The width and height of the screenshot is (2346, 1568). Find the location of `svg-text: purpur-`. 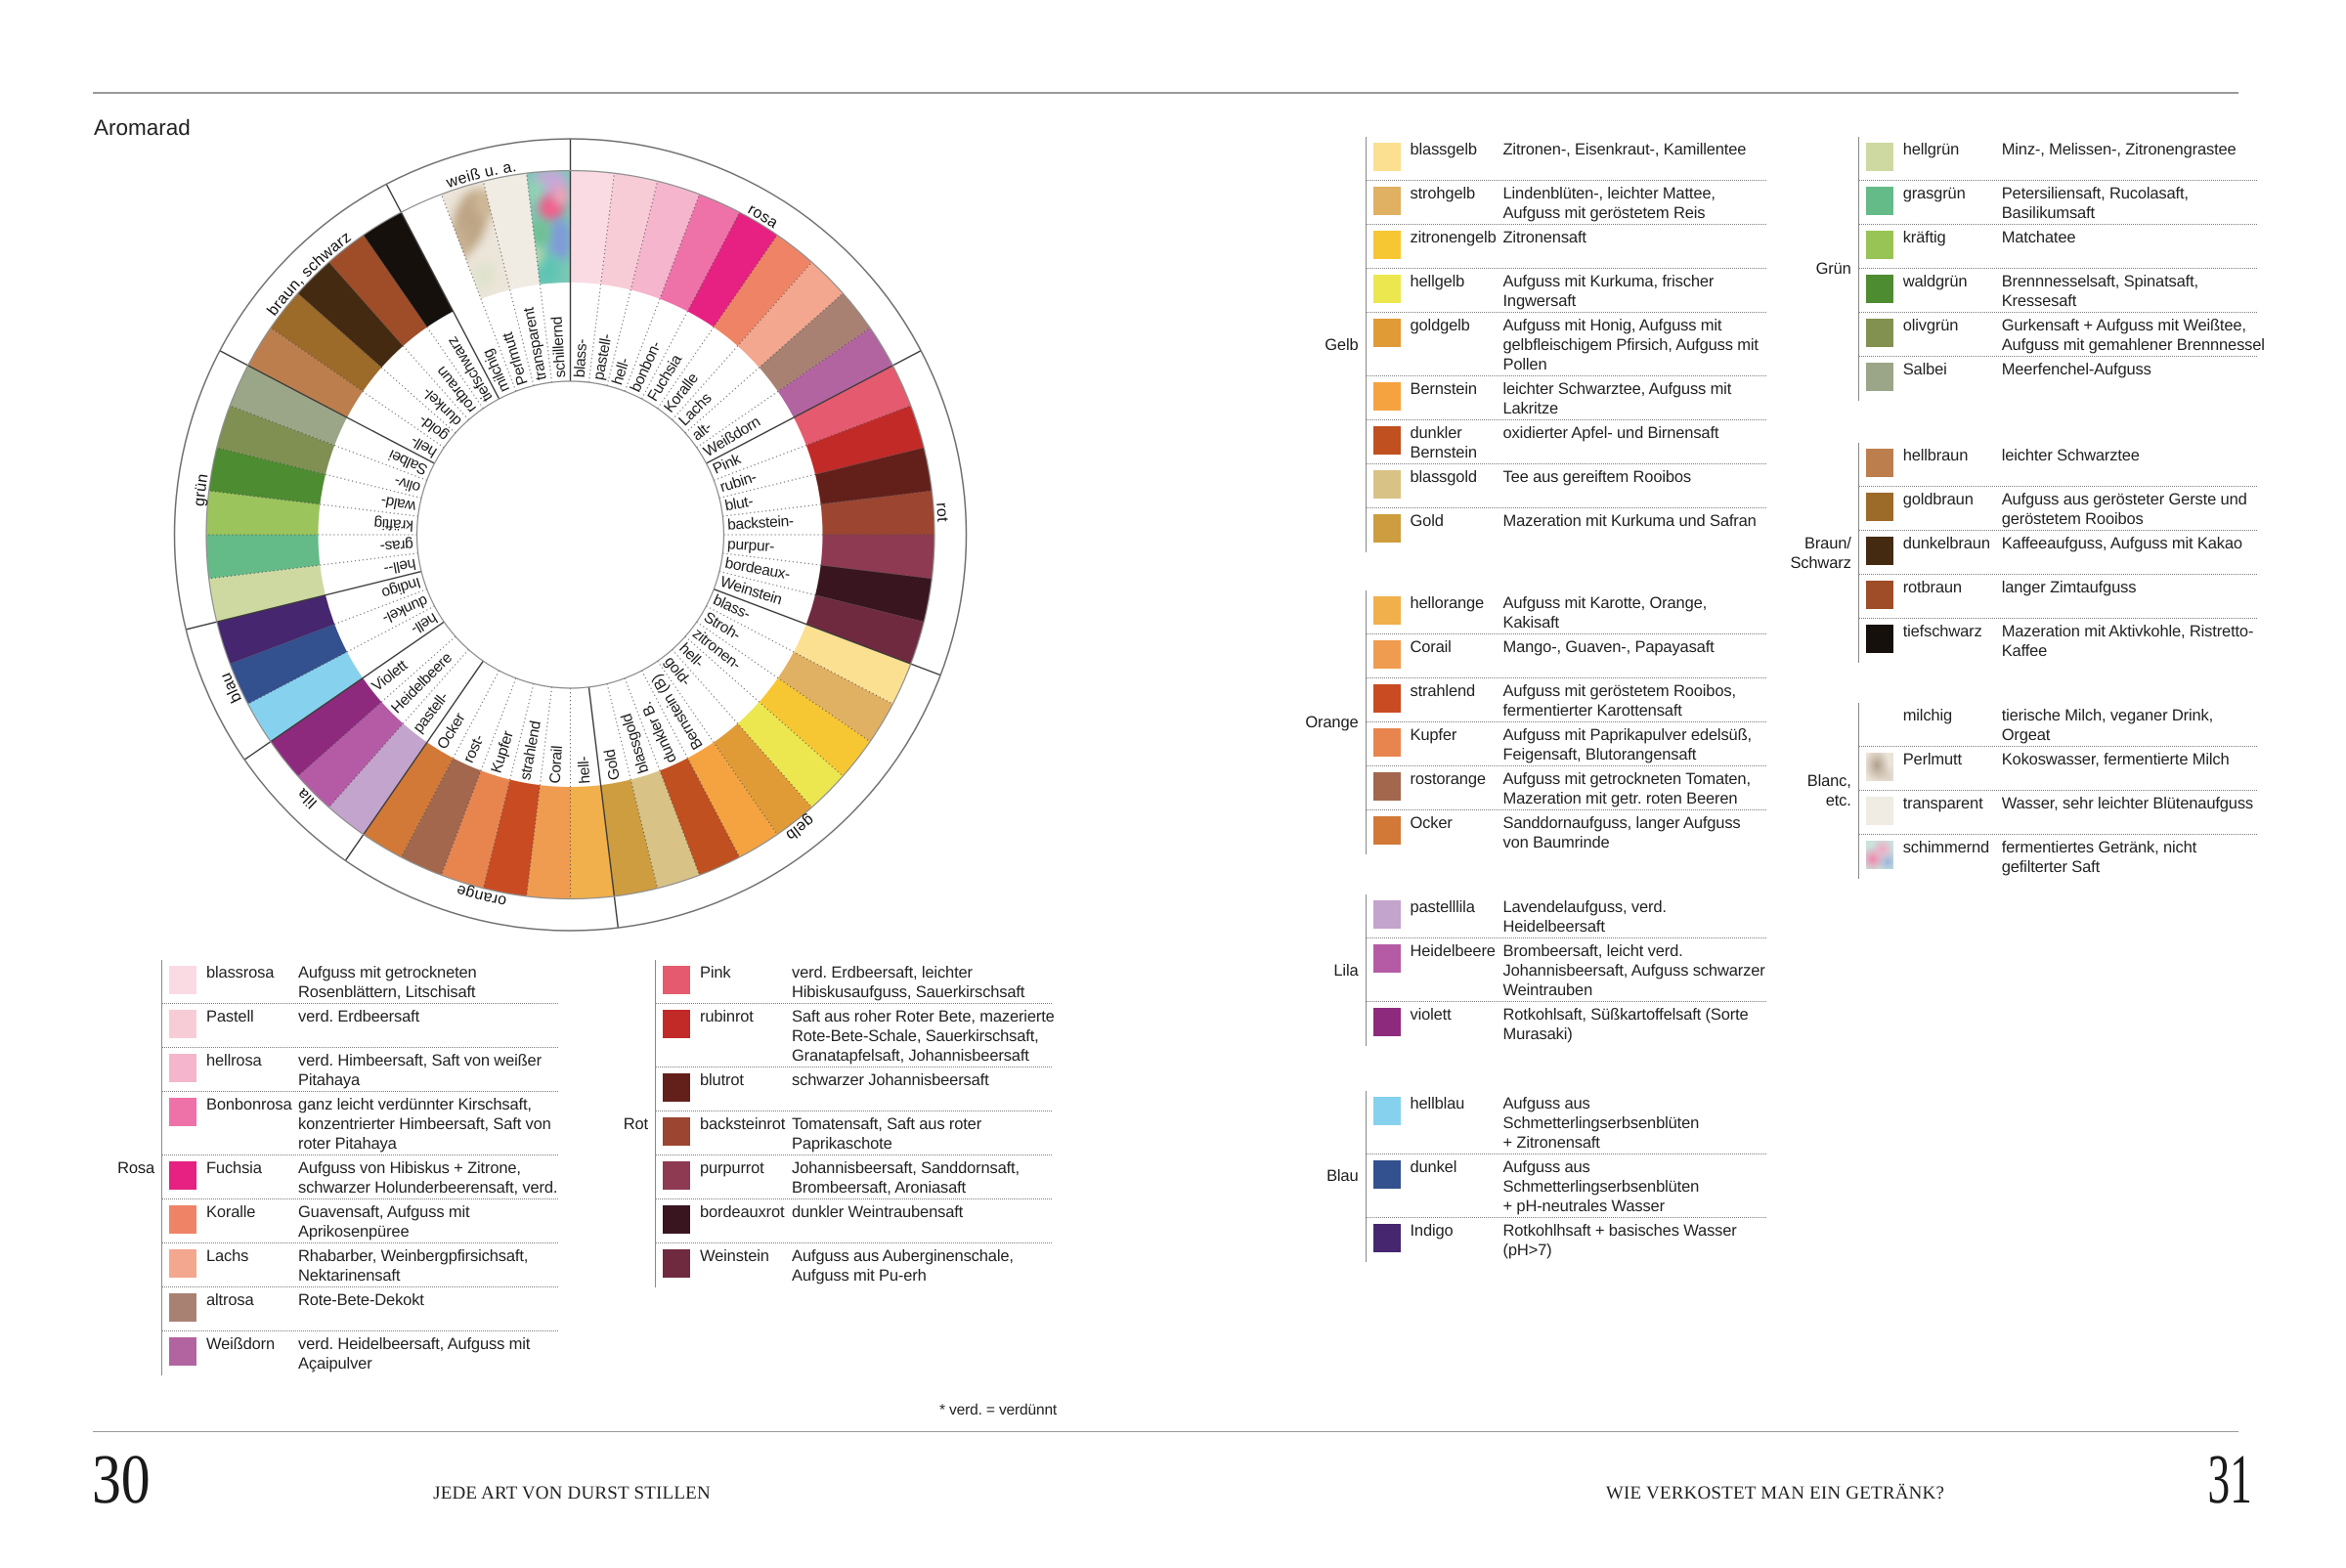

svg-text: purpur- is located at coordinates (751, 545).